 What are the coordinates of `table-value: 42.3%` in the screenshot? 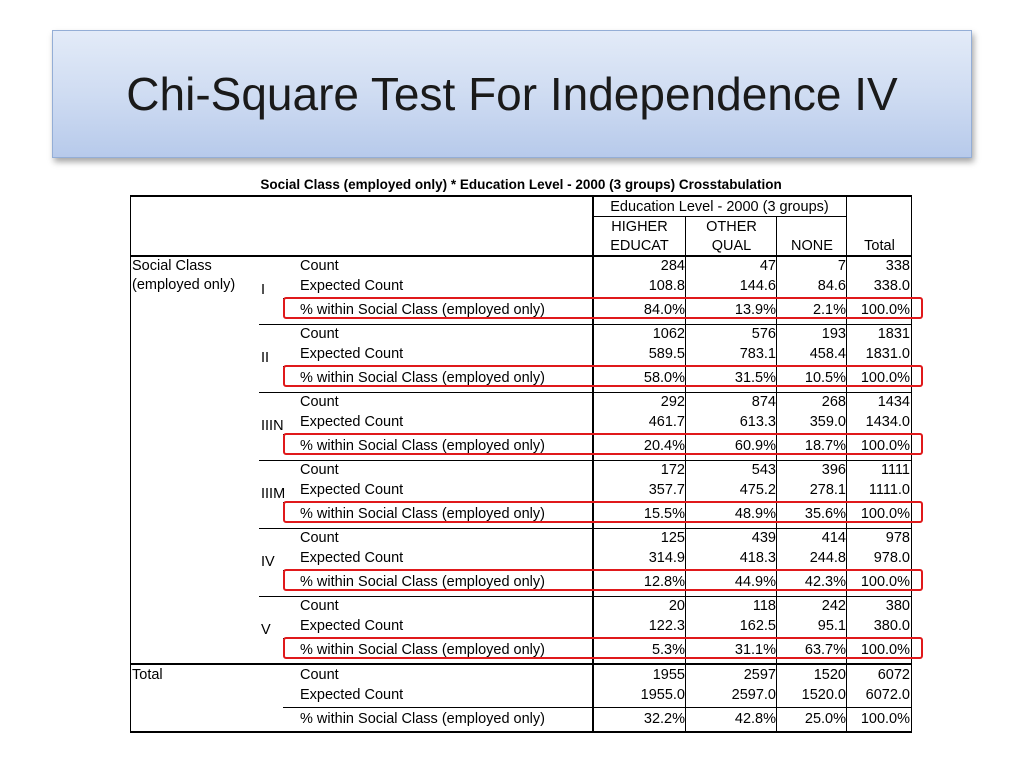 It's located at (825, 582).